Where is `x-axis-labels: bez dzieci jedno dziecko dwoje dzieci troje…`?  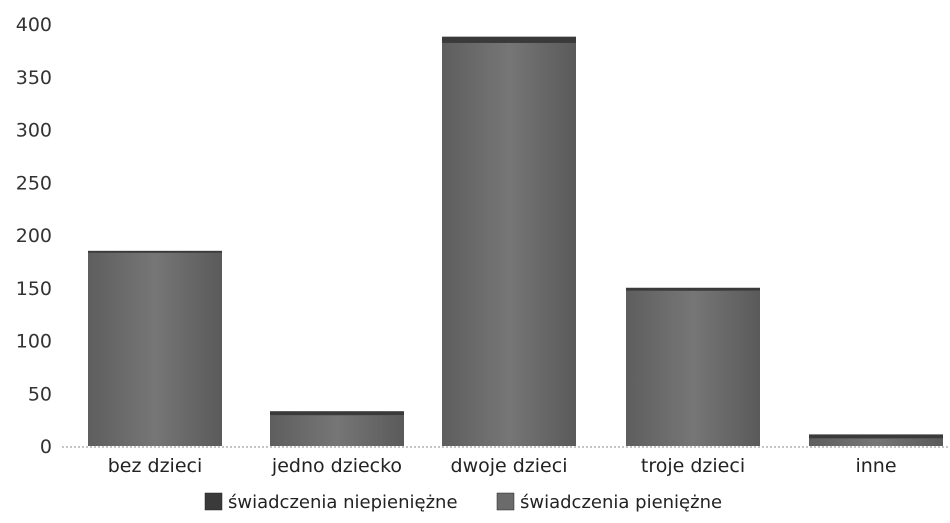 x-axis-labels: bez dzieci jedno dziecko dwoje dzieci troje… is located at coordinates (502, 466).